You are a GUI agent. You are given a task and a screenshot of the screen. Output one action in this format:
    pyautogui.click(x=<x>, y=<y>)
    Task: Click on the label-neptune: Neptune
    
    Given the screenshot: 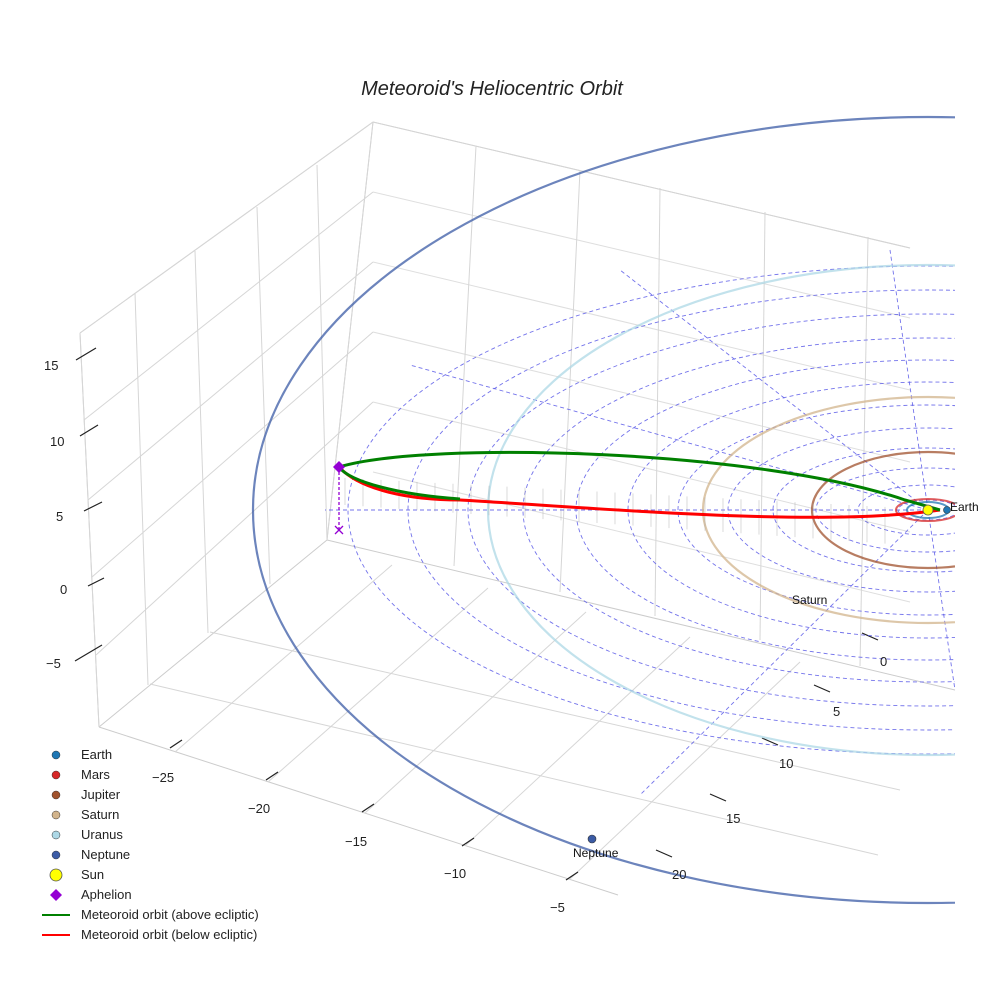 What is the action you would take?
    pyautogui.click(x=596, y=853)
    